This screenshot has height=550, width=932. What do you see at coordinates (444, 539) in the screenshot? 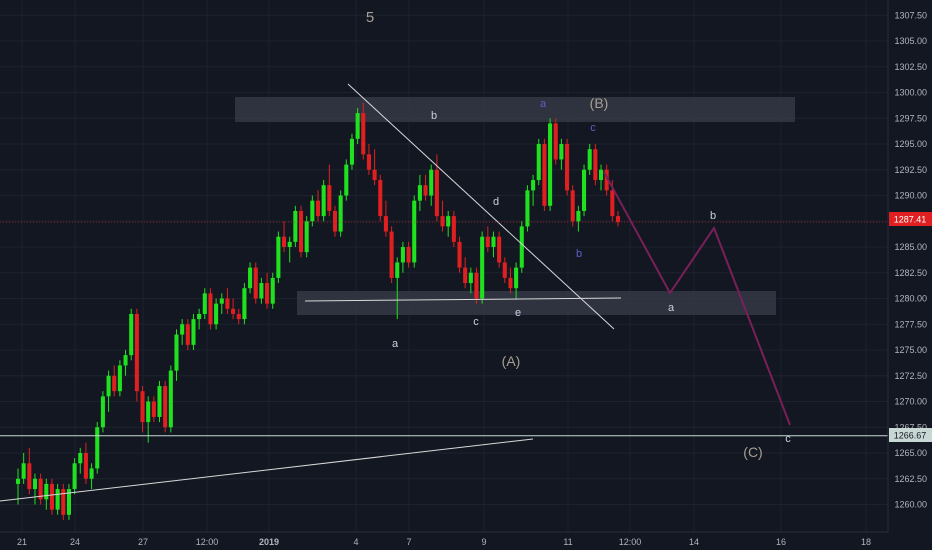
I see `time-axis: 21 24 27 12:00 2019 4 7 9 11 12:00 14 16 18` at bounding box center [444, 539].